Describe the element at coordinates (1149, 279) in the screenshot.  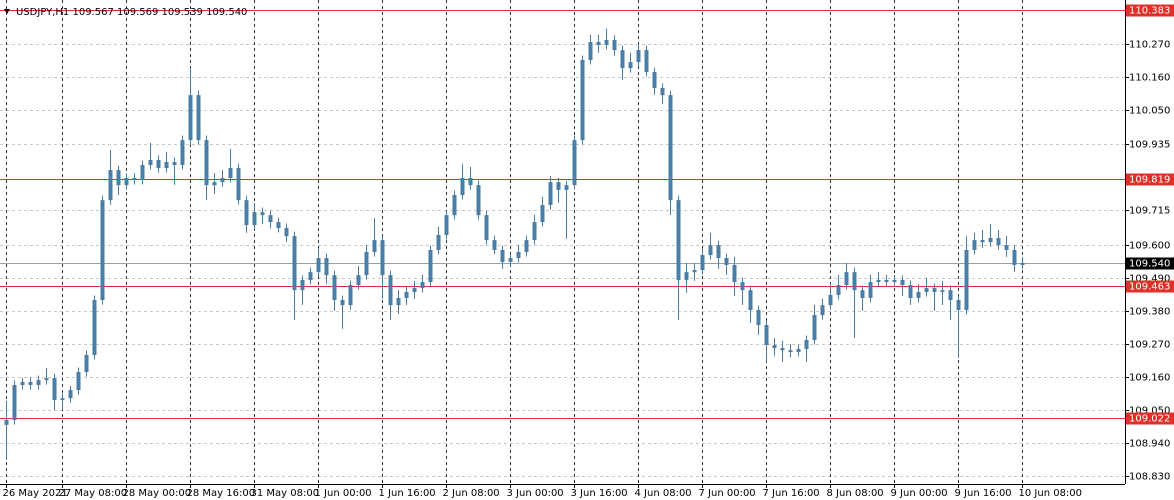
I see `y-tick-label: 109.490` at that location.